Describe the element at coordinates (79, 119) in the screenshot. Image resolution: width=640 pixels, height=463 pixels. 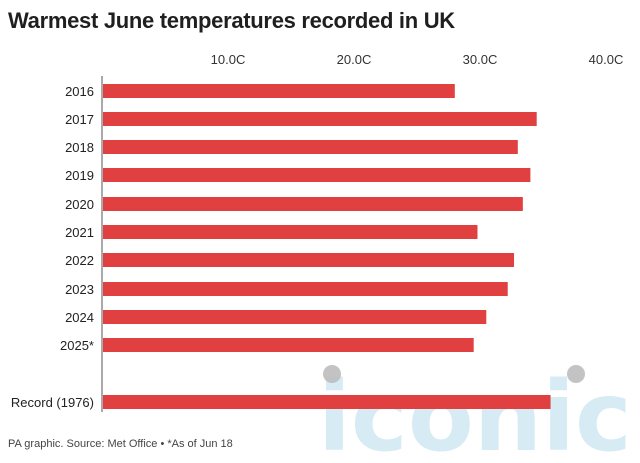
I see `category-label: 2017` at that location.